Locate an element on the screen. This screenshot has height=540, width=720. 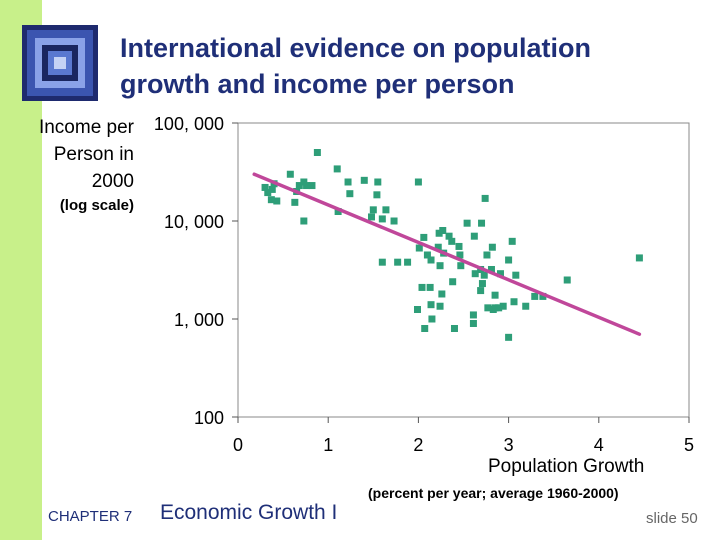
x-tick-label: 2 is located at coordinates (418, 445).